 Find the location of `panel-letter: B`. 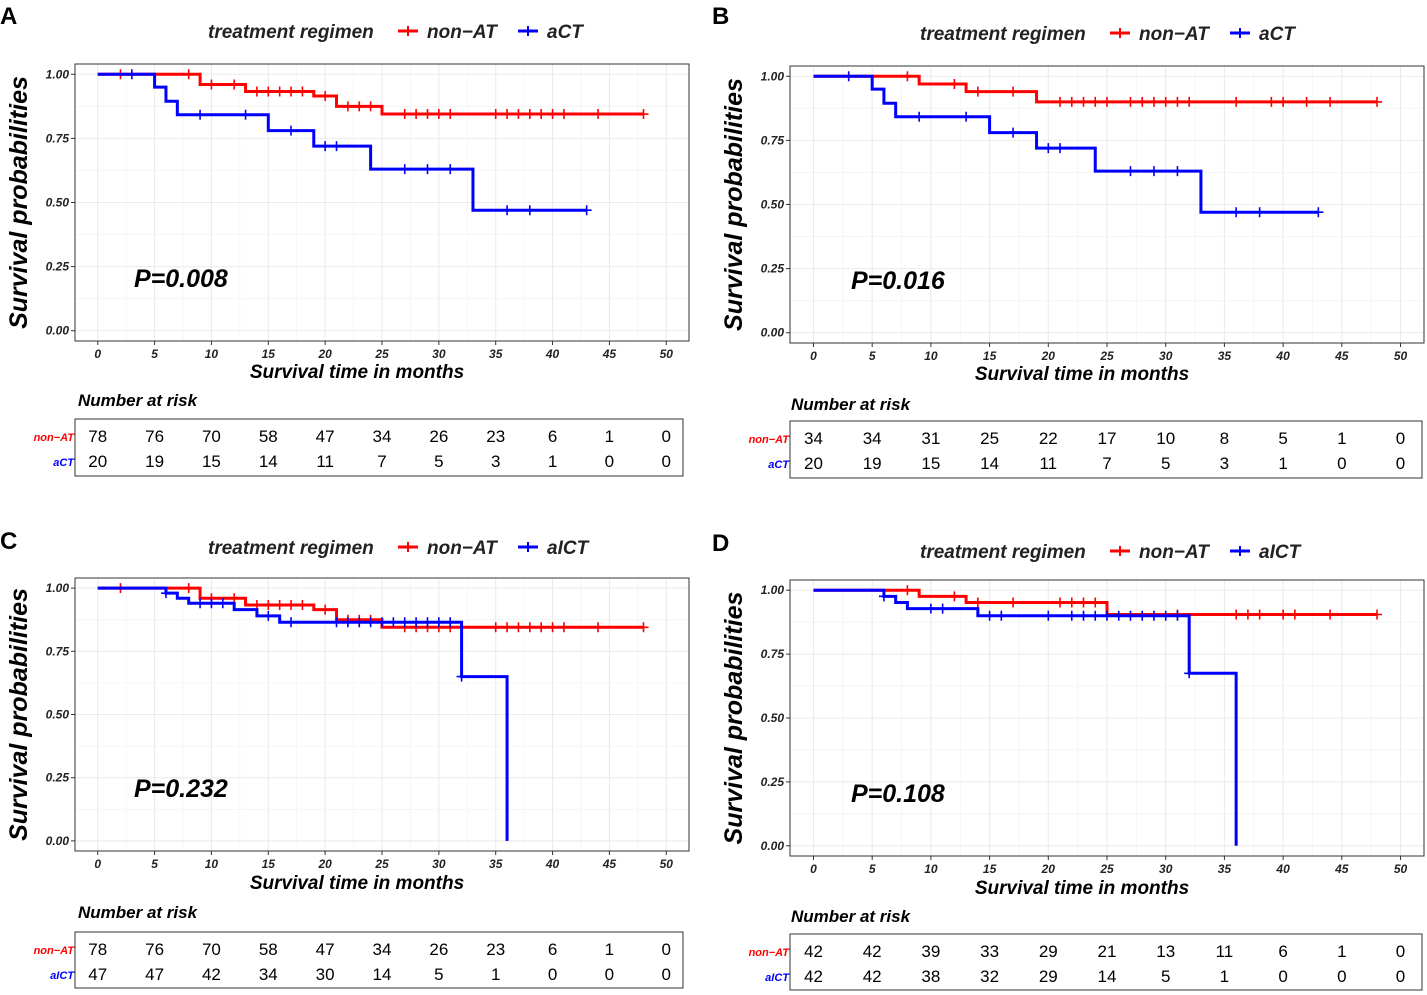

panel-letter: B is located at coordinates (720, 16).